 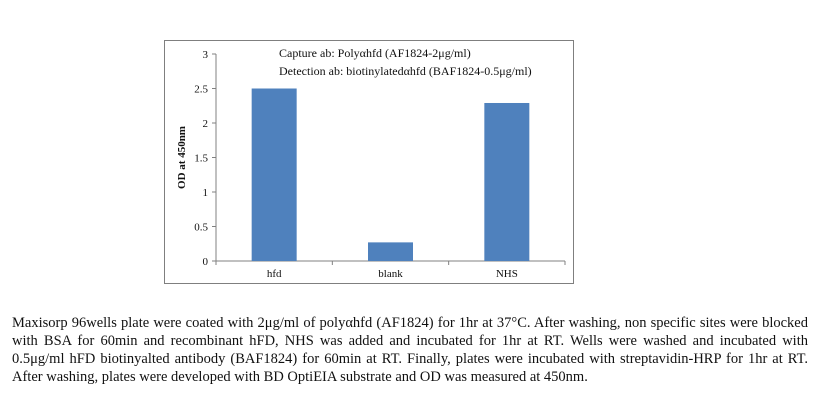 I want to click on y-axis-title: OD at 450nm, so click(x=182, y=157).